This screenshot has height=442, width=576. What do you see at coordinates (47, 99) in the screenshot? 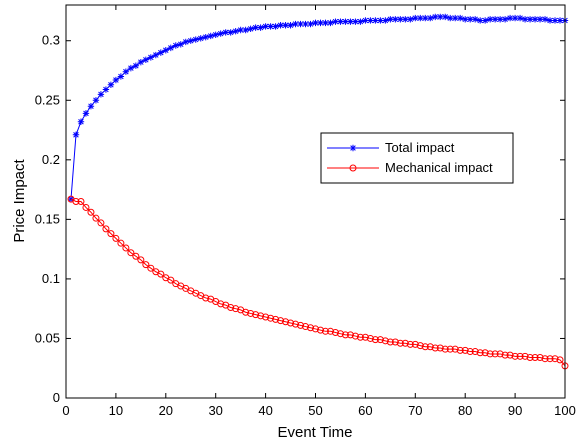
I see `y-tick-label: 0.25` at bounding box center [47, 99].